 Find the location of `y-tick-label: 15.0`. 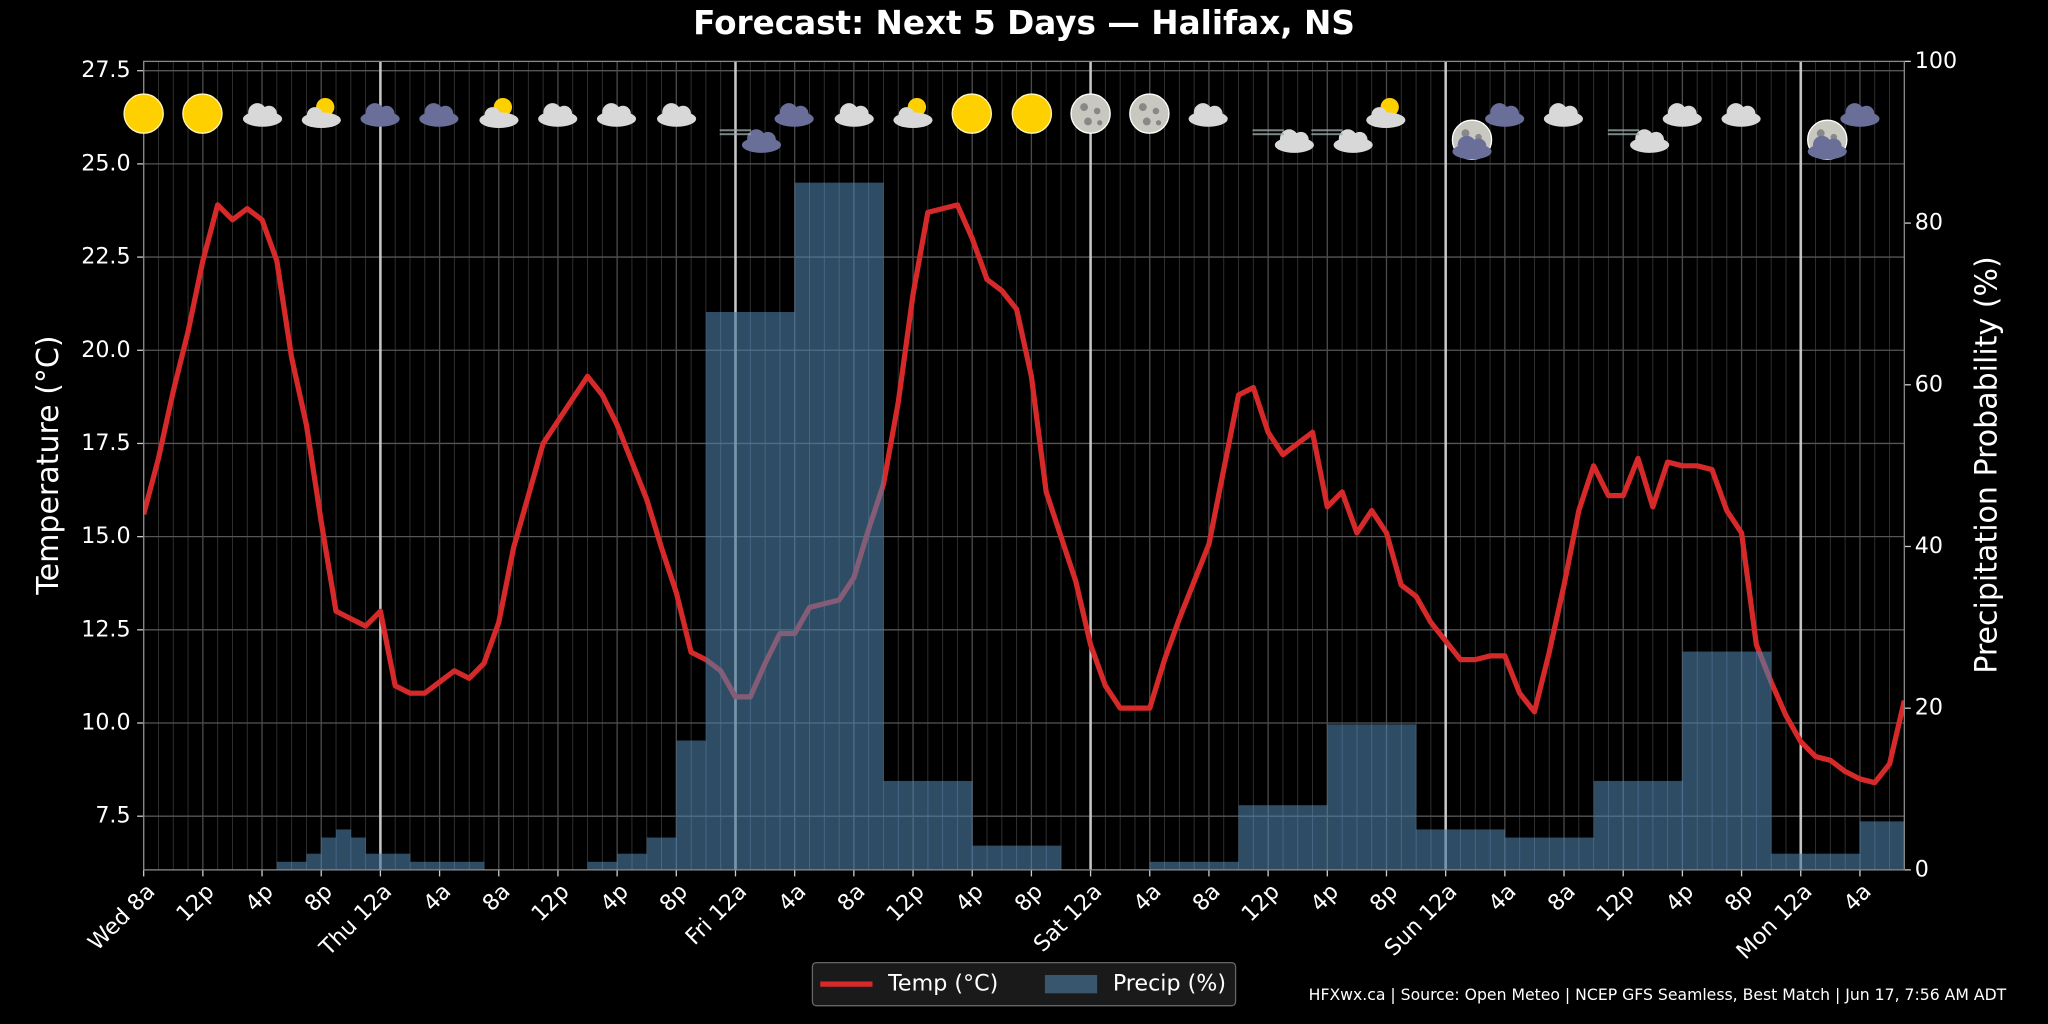

y-tick-label: 15.0 is located at coordinates (105, 536).